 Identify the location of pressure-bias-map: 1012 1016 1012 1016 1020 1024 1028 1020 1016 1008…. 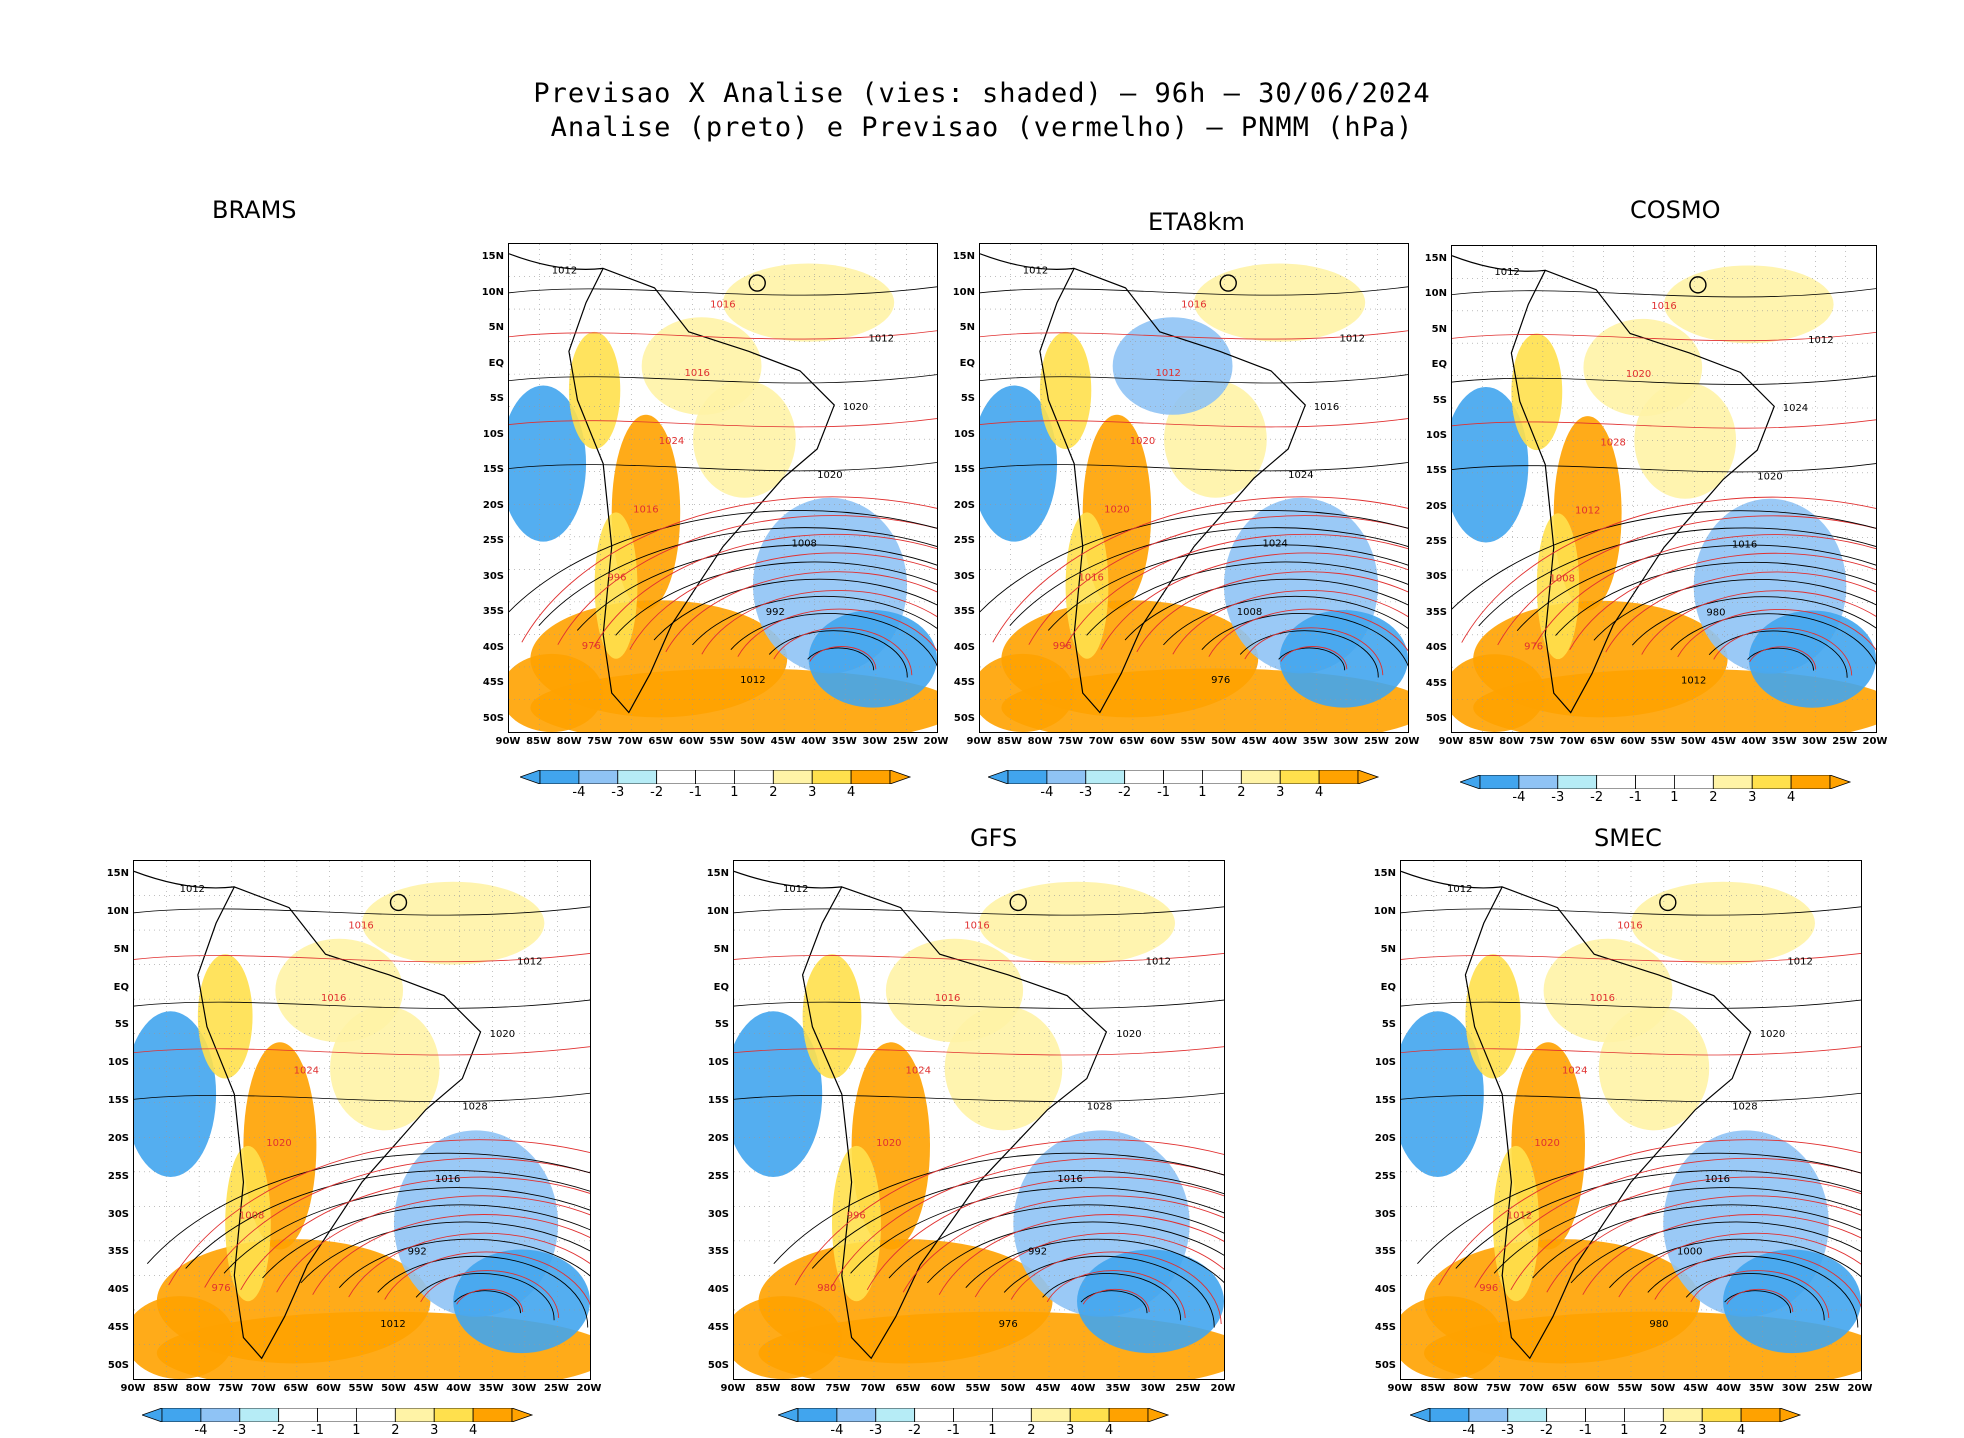
(362, 1120).